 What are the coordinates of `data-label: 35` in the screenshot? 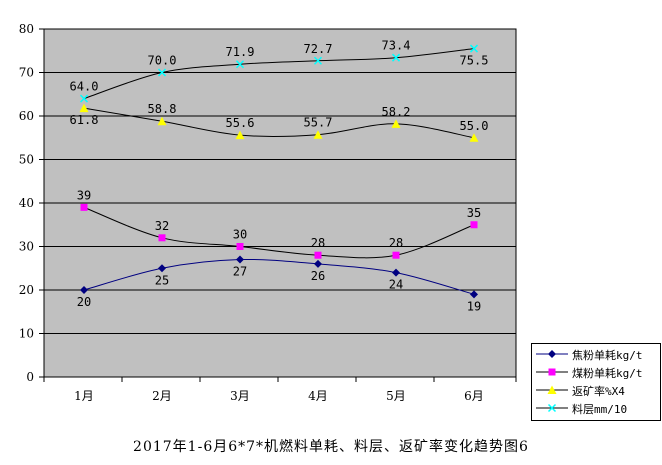 It's located at (474, 213).